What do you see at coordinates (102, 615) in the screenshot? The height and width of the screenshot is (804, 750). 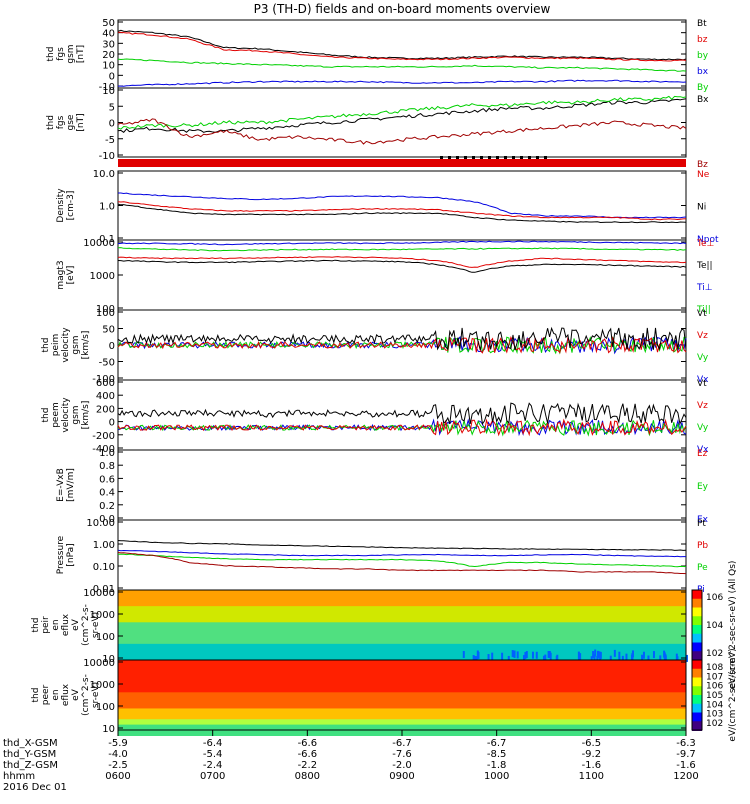 I see `y-tick-label: 1000` at bounding box center [102, 615].